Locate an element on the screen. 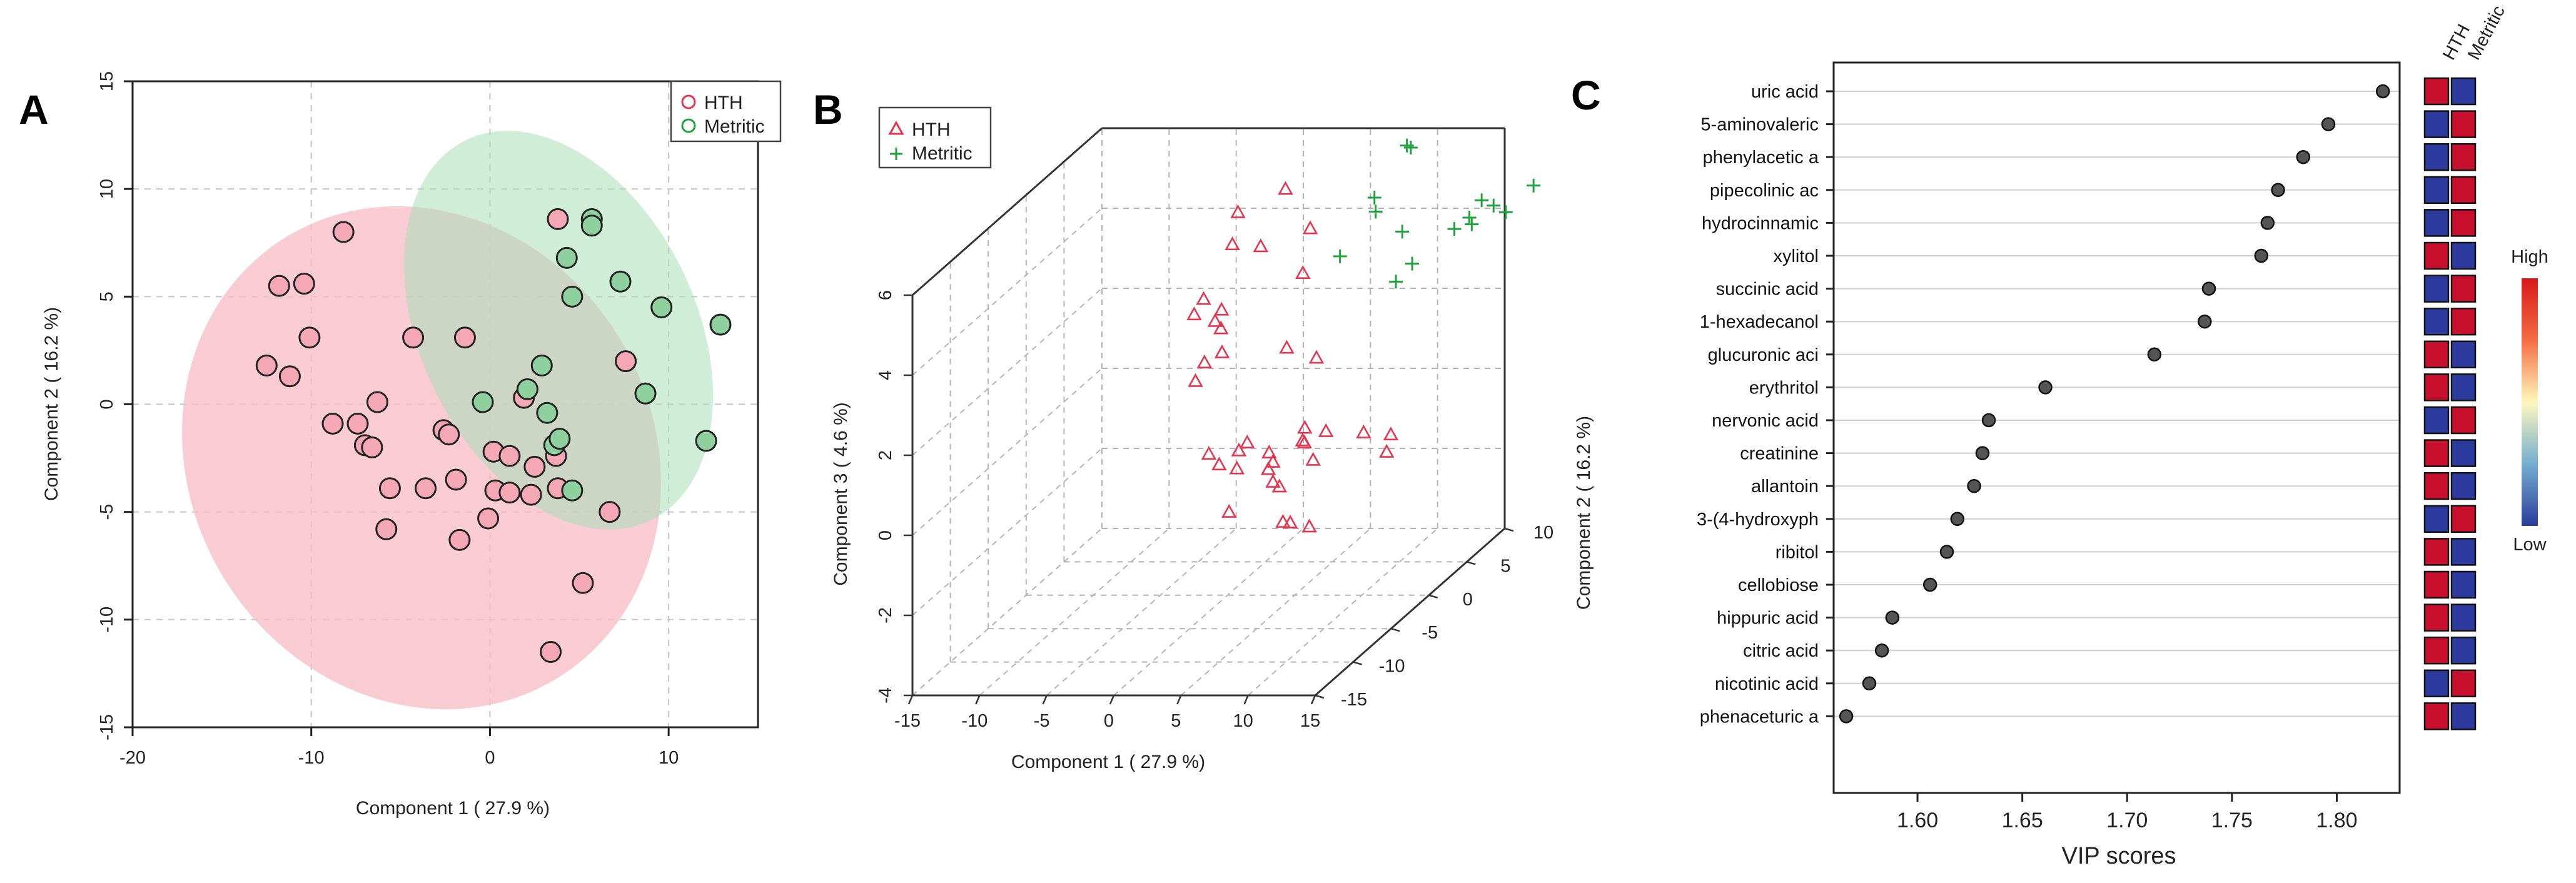 The width and height of the screenshot is (2576, 883). x-tick-label: 1.65 is located at coordinates (2023, 820).